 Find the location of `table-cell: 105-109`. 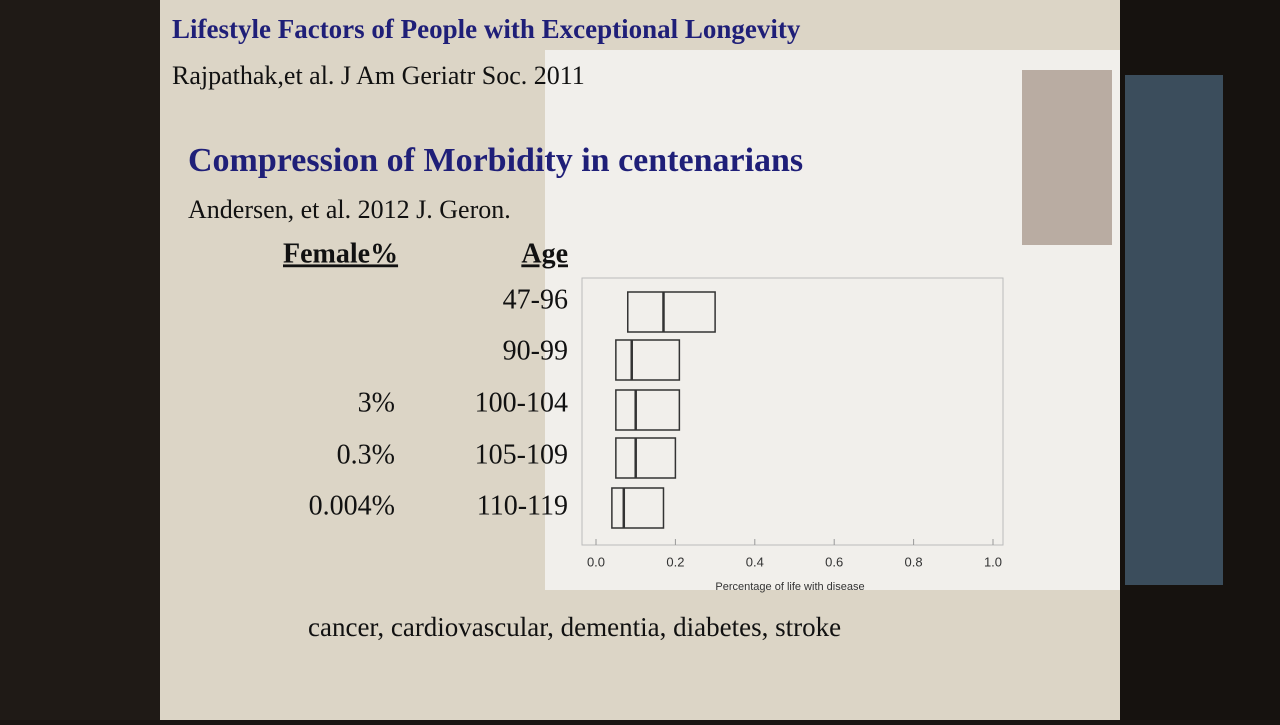

table-cell: 105-109 is located at coordinates (521, 454).